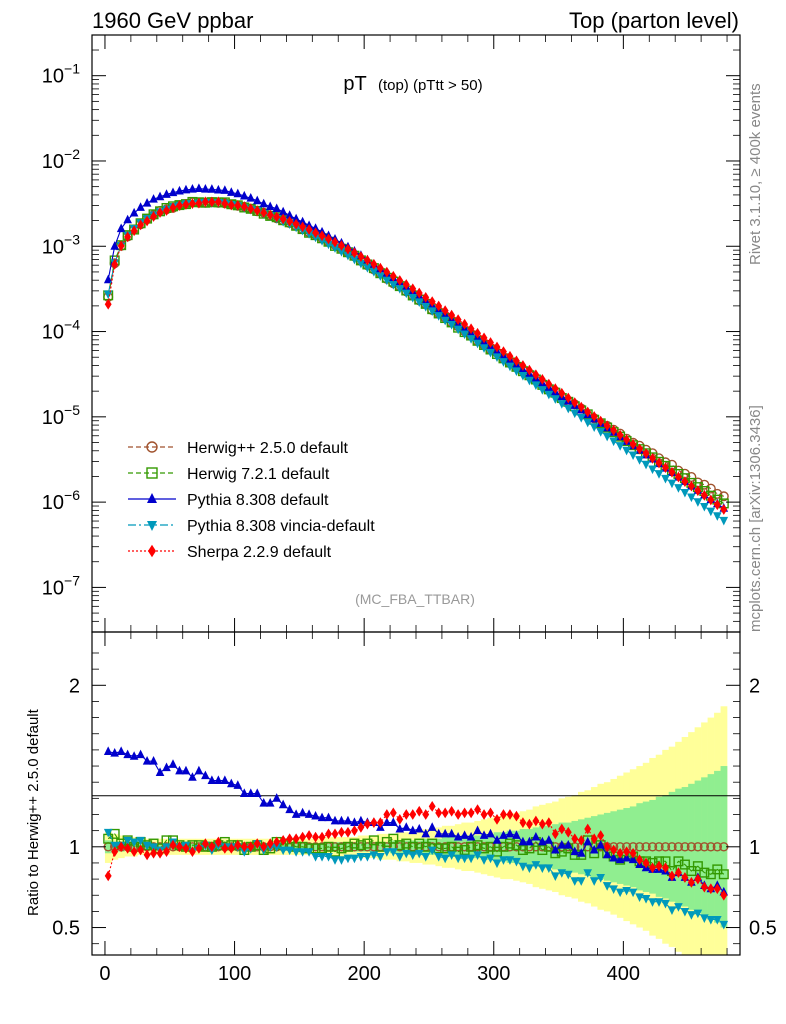  I want to click on x-tick-label: 200, so click(363, 974).